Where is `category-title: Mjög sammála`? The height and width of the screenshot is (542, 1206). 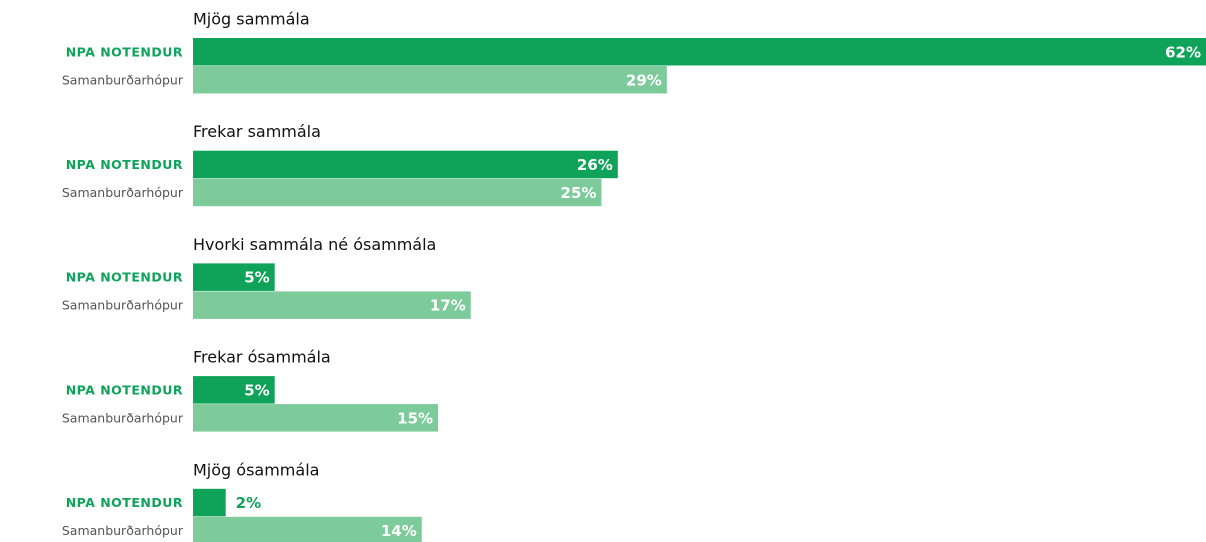
category-title: Mjög sammála is located at coordinates (251, 19).